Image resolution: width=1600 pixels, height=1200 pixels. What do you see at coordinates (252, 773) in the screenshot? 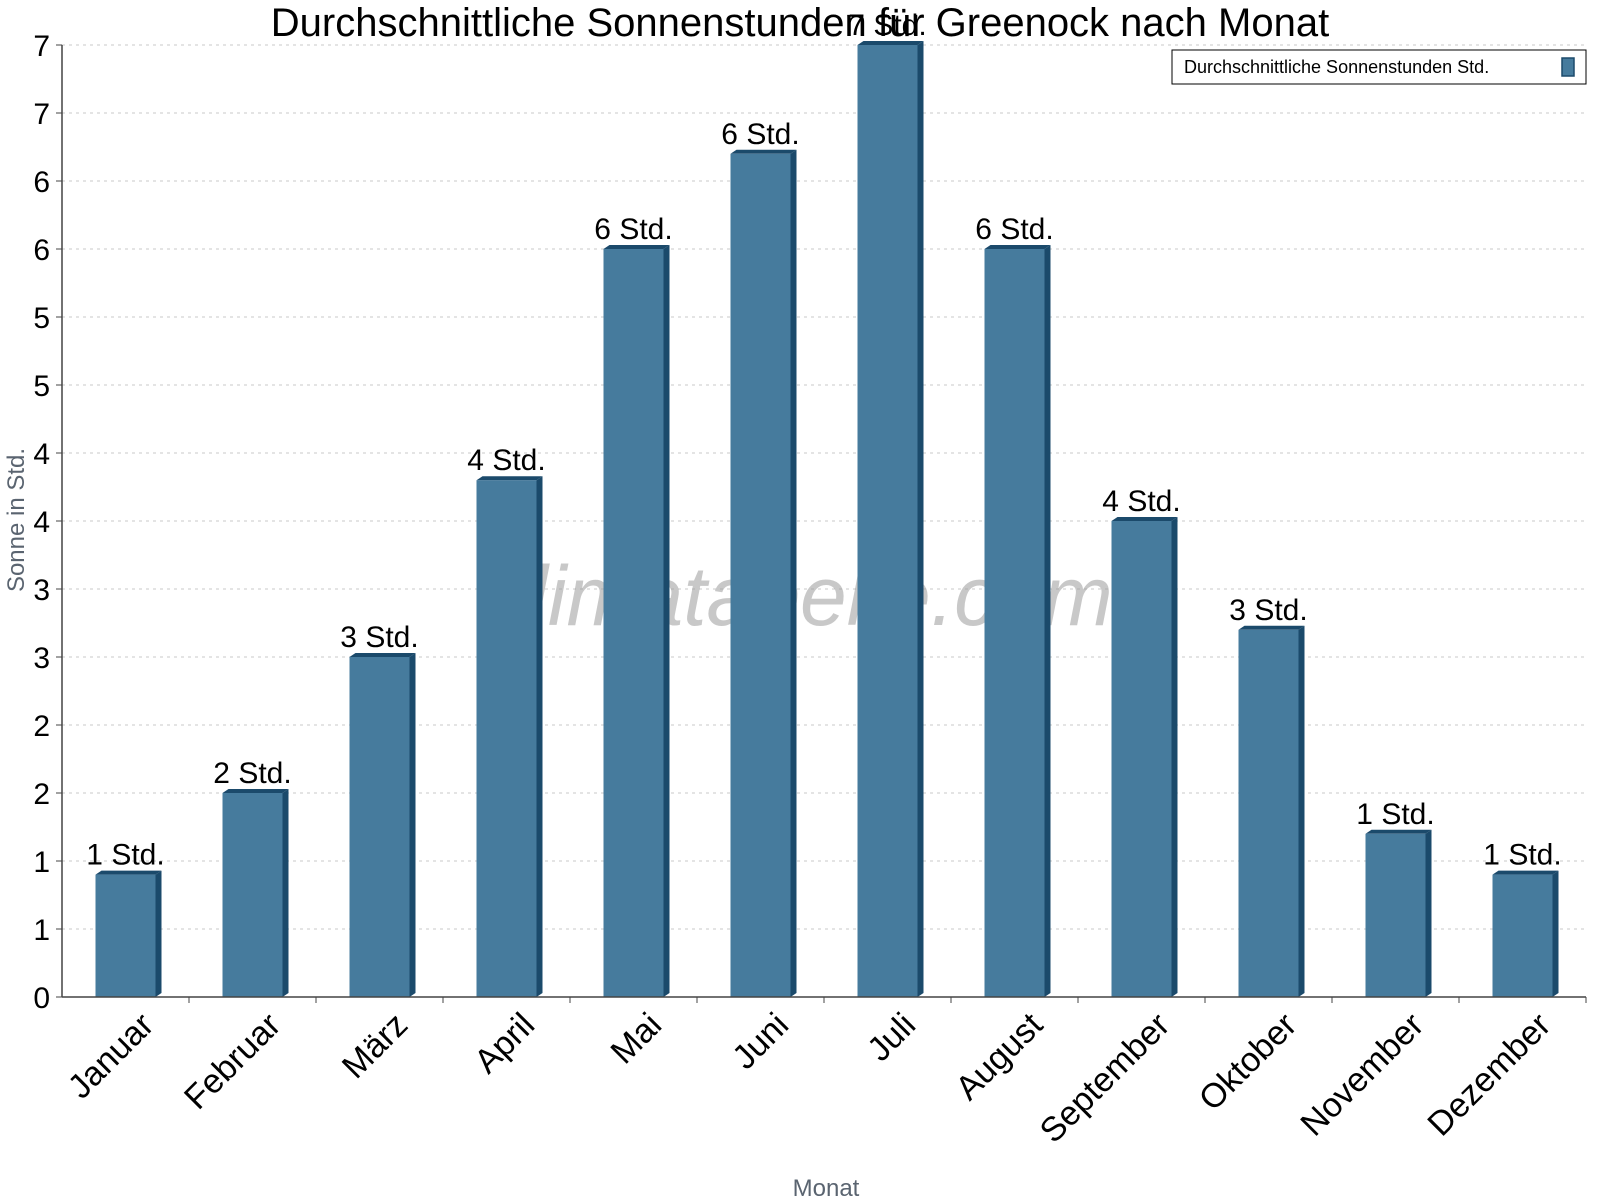
I see `data-label: 2 Std.` at bounding box center [252, 773].